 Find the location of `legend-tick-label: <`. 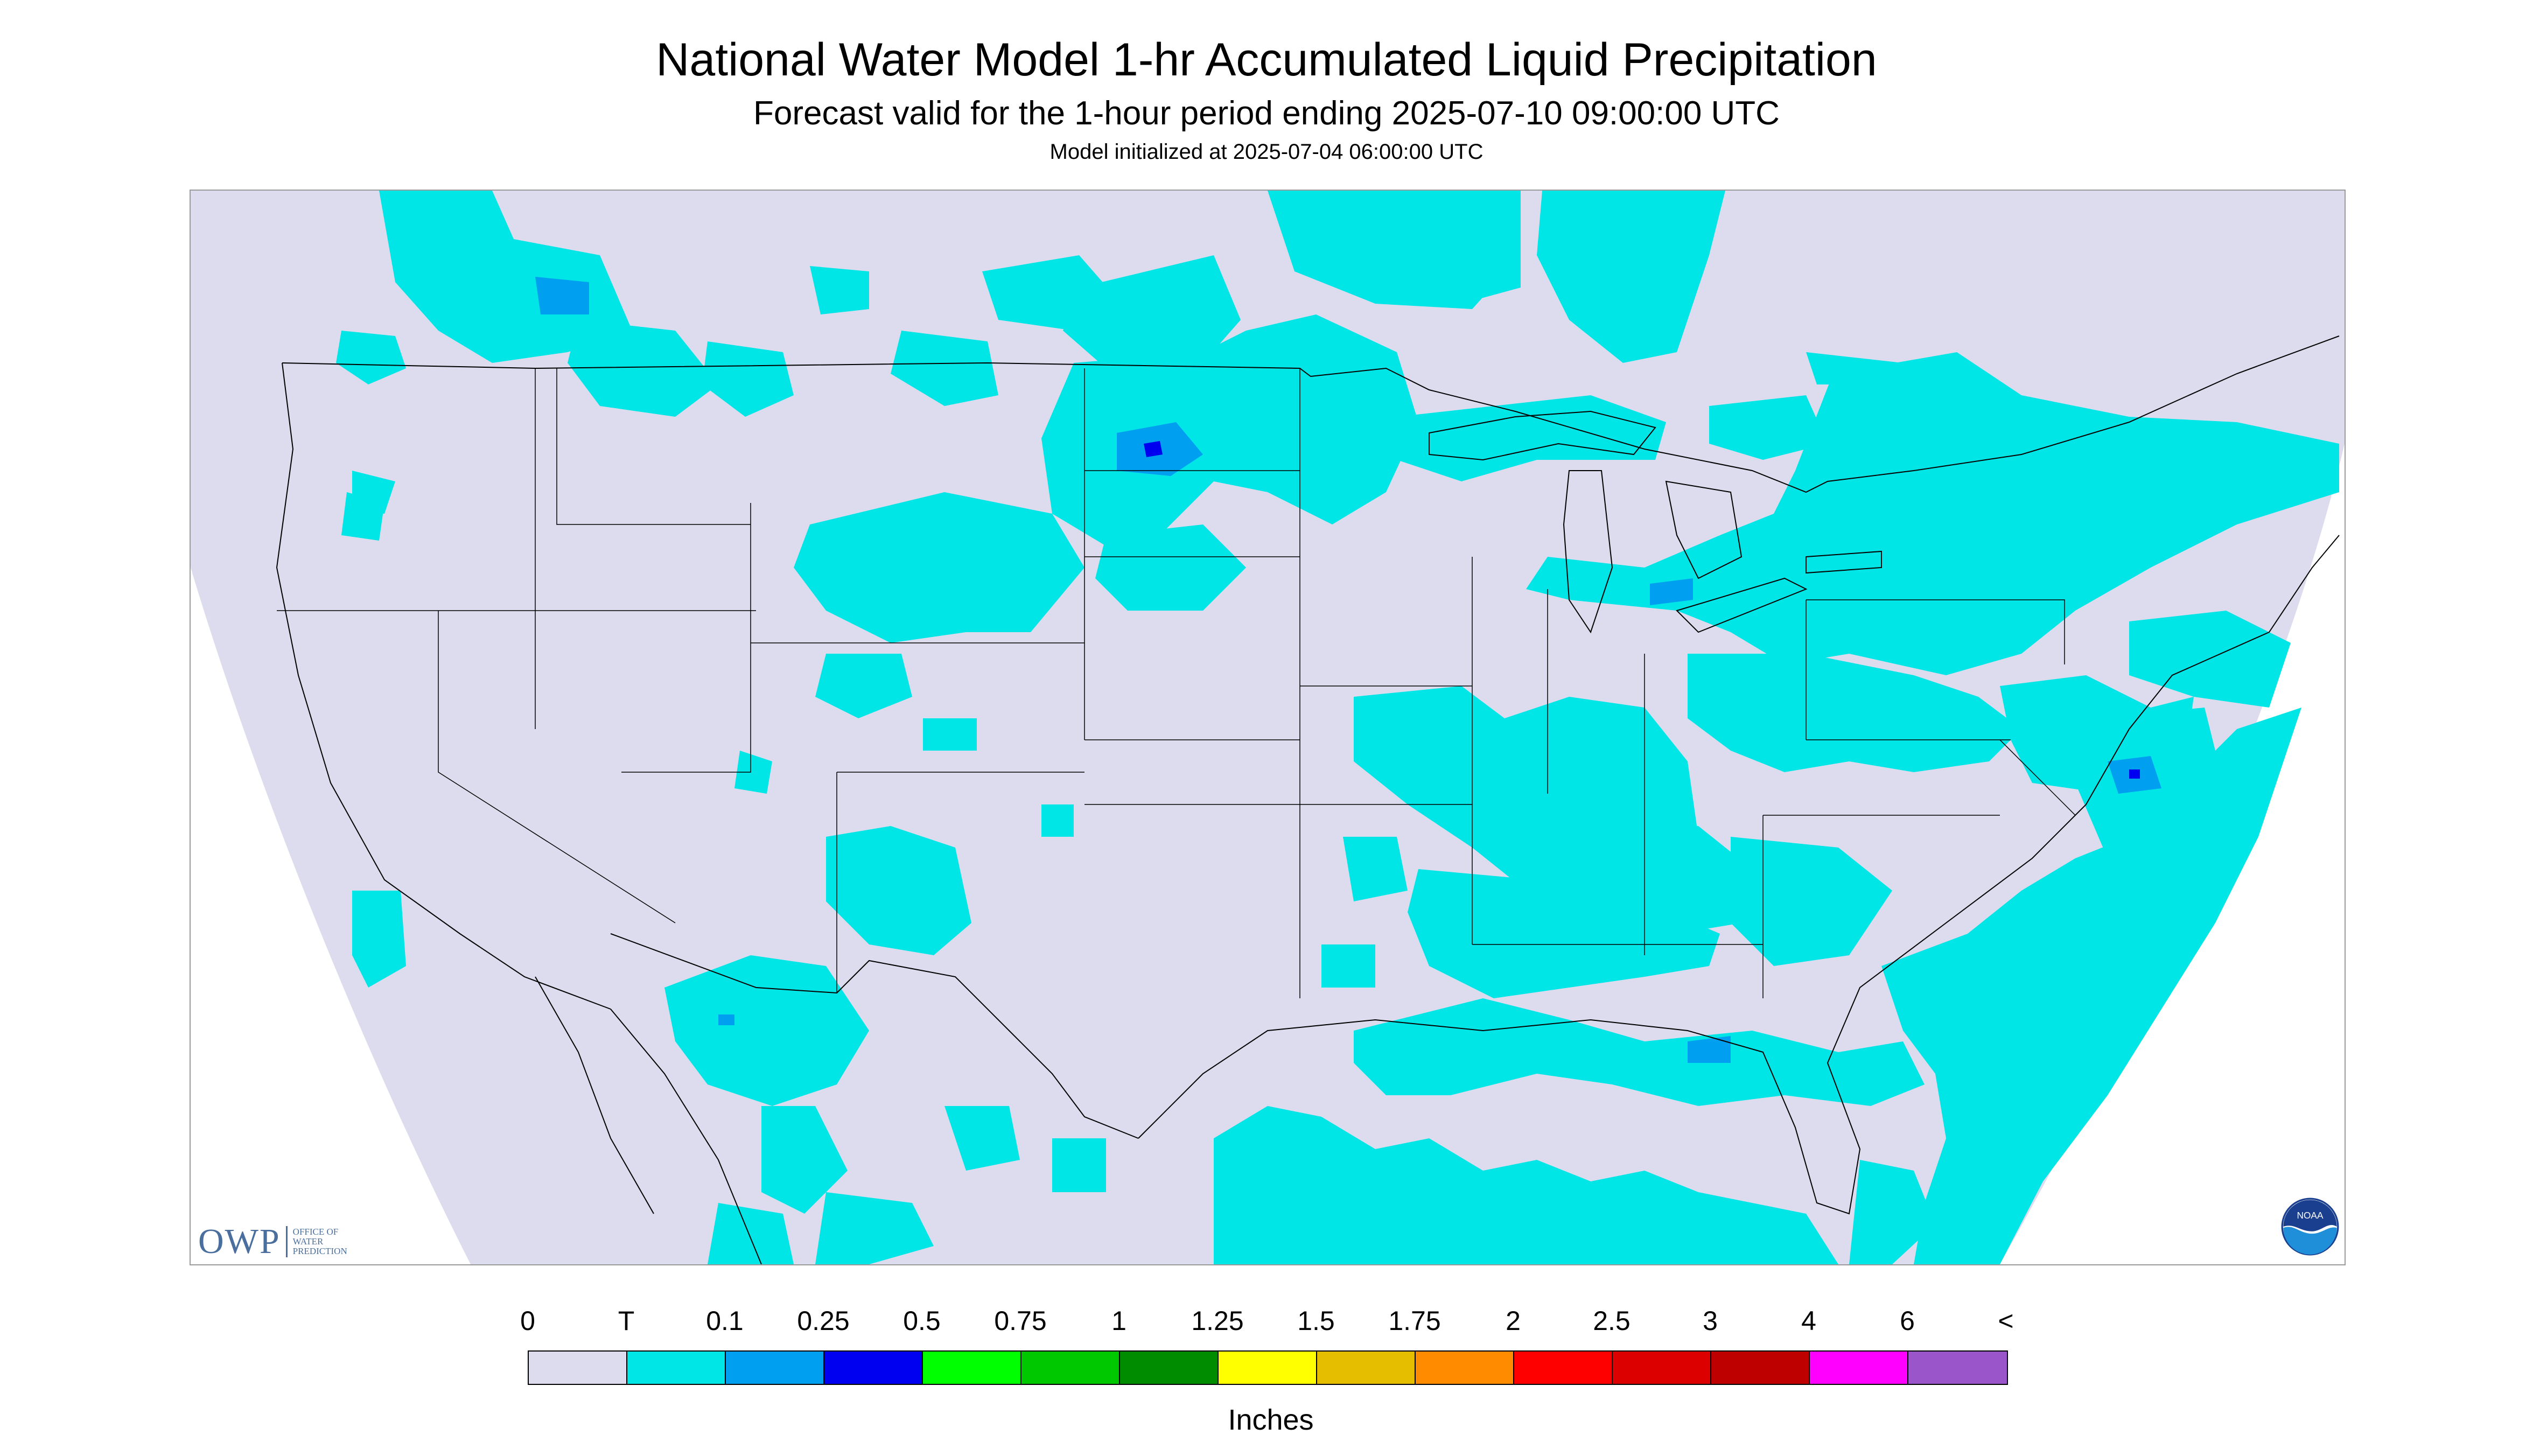

legend-tick-label: < is located at coordinates (2006, 1321).